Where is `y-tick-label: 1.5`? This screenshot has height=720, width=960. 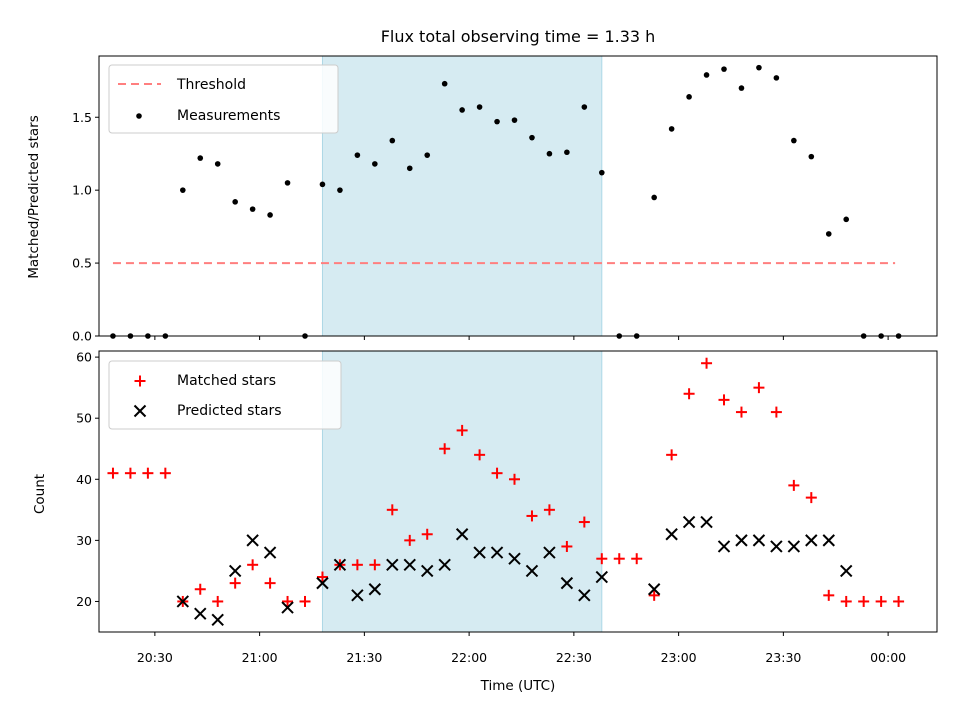
y-tick-label: 1.5 is located at coordinates (82, 117).